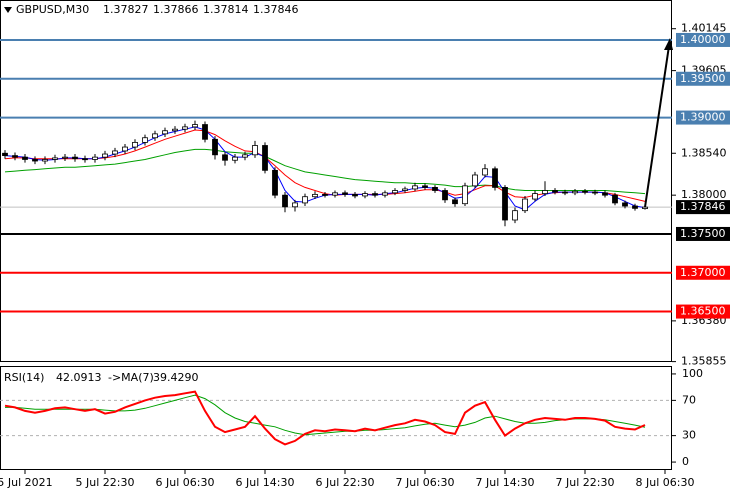 This screenshot has height=500, width=734. What do you see at coordinates (703, 233) in the screenshot?
I see `level-label: 1.37500` at bounding box center [703, 233].